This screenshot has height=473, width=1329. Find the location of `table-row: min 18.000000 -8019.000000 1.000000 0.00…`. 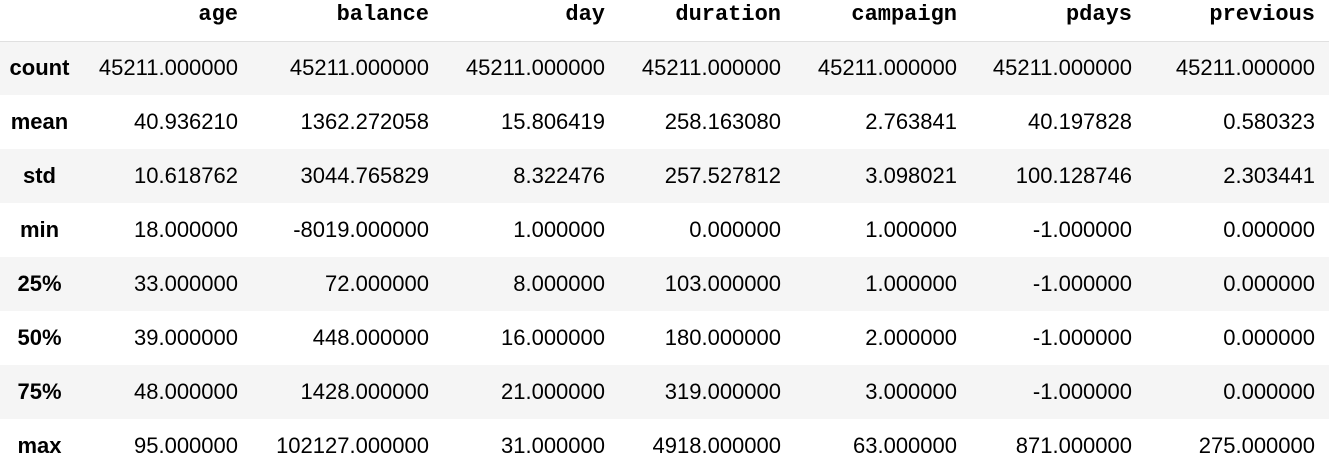

table-row: min 18.000000 -8019.000000 1.000000 0.00… is located at coordinates (664, 230).